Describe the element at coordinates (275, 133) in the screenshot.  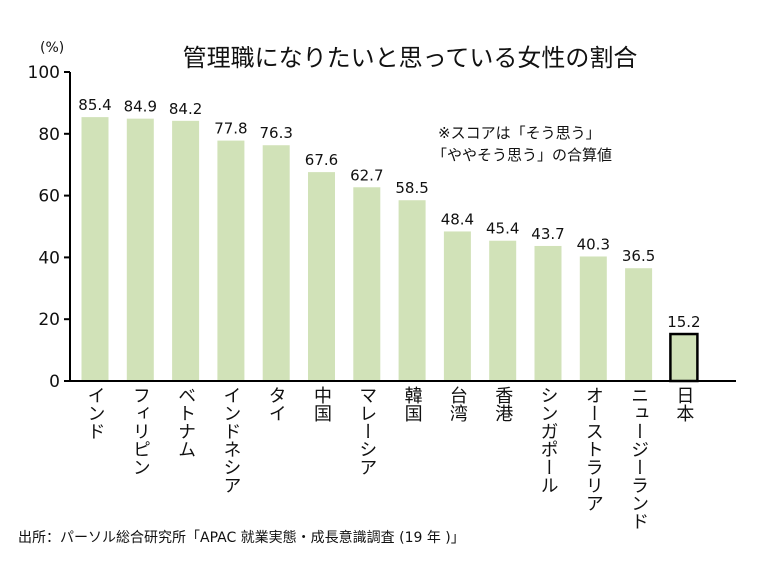
I see `value-label: 76.3` at that location.